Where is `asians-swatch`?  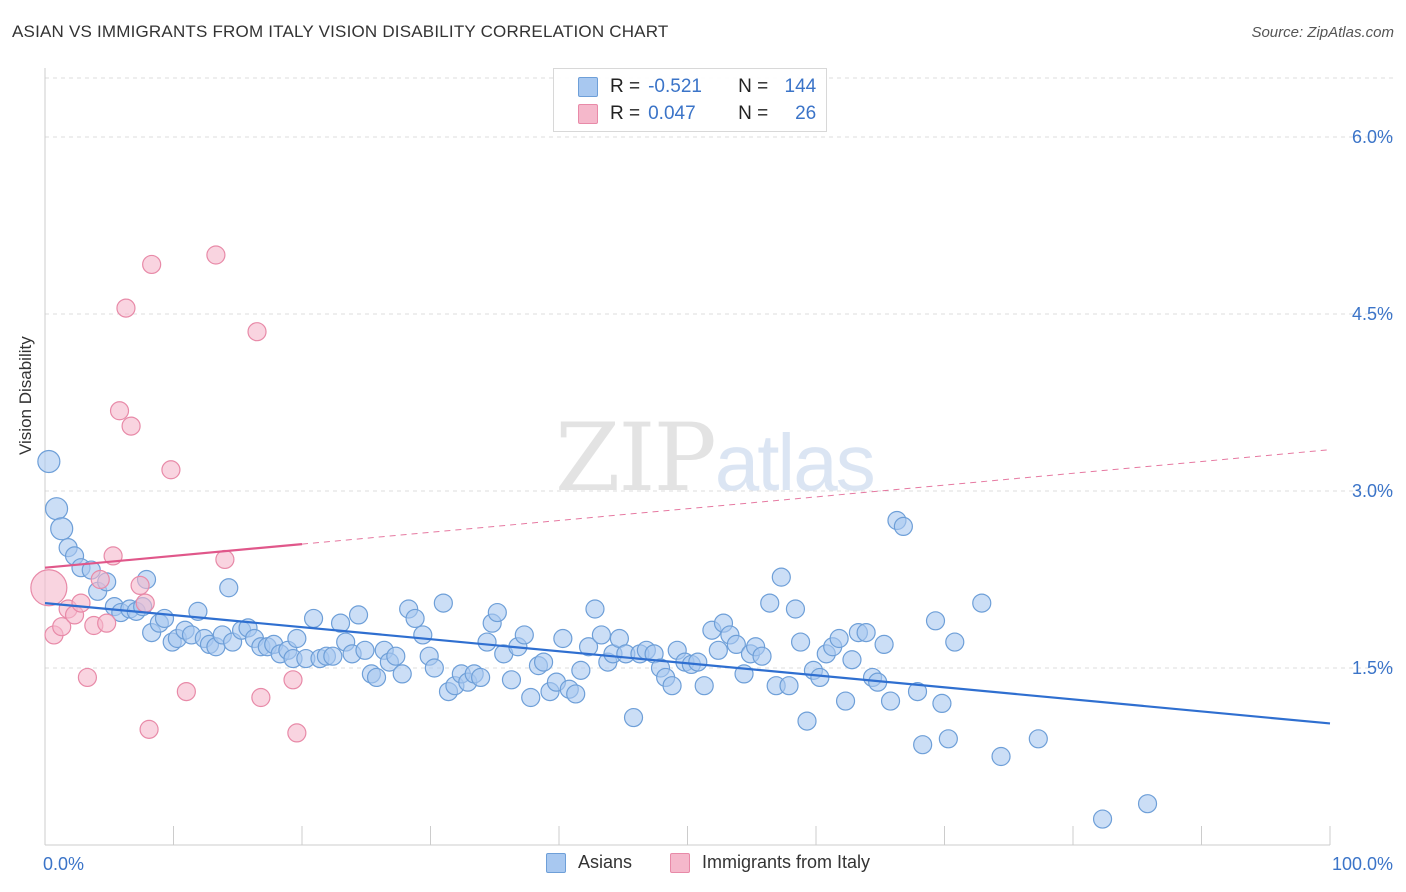 asians-swatch is located at coordinates (556, 862).